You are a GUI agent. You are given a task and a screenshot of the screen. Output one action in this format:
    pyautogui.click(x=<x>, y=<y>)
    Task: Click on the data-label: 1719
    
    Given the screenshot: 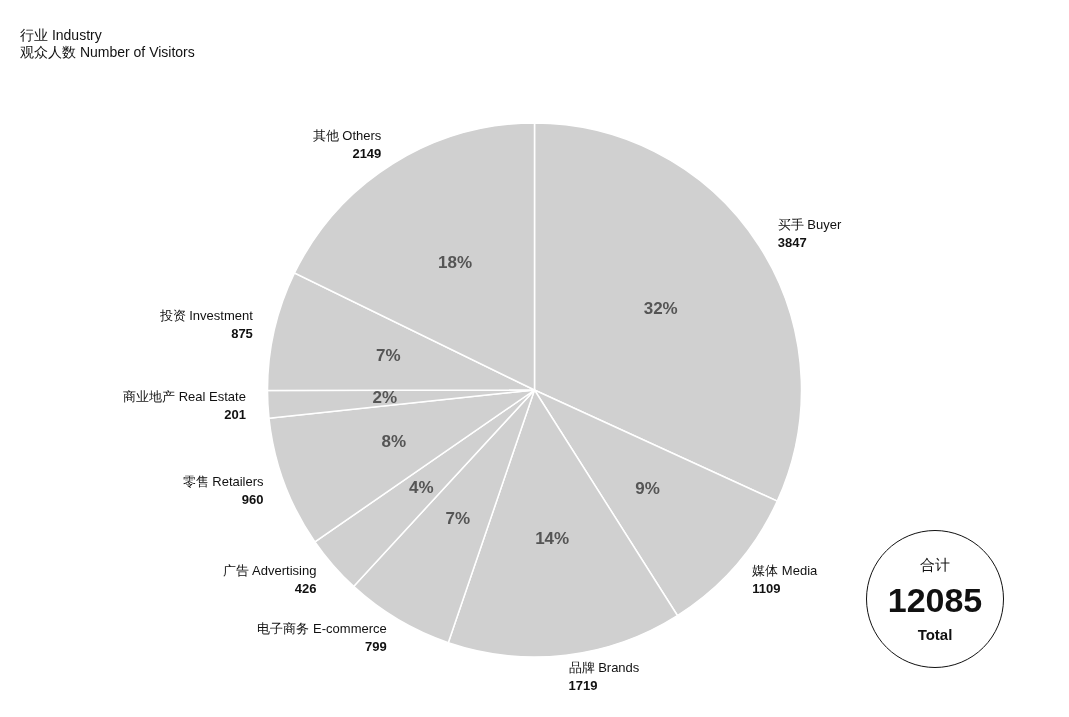 What is the action you would take?
    pyautogui.click(x=583, y=685)
    